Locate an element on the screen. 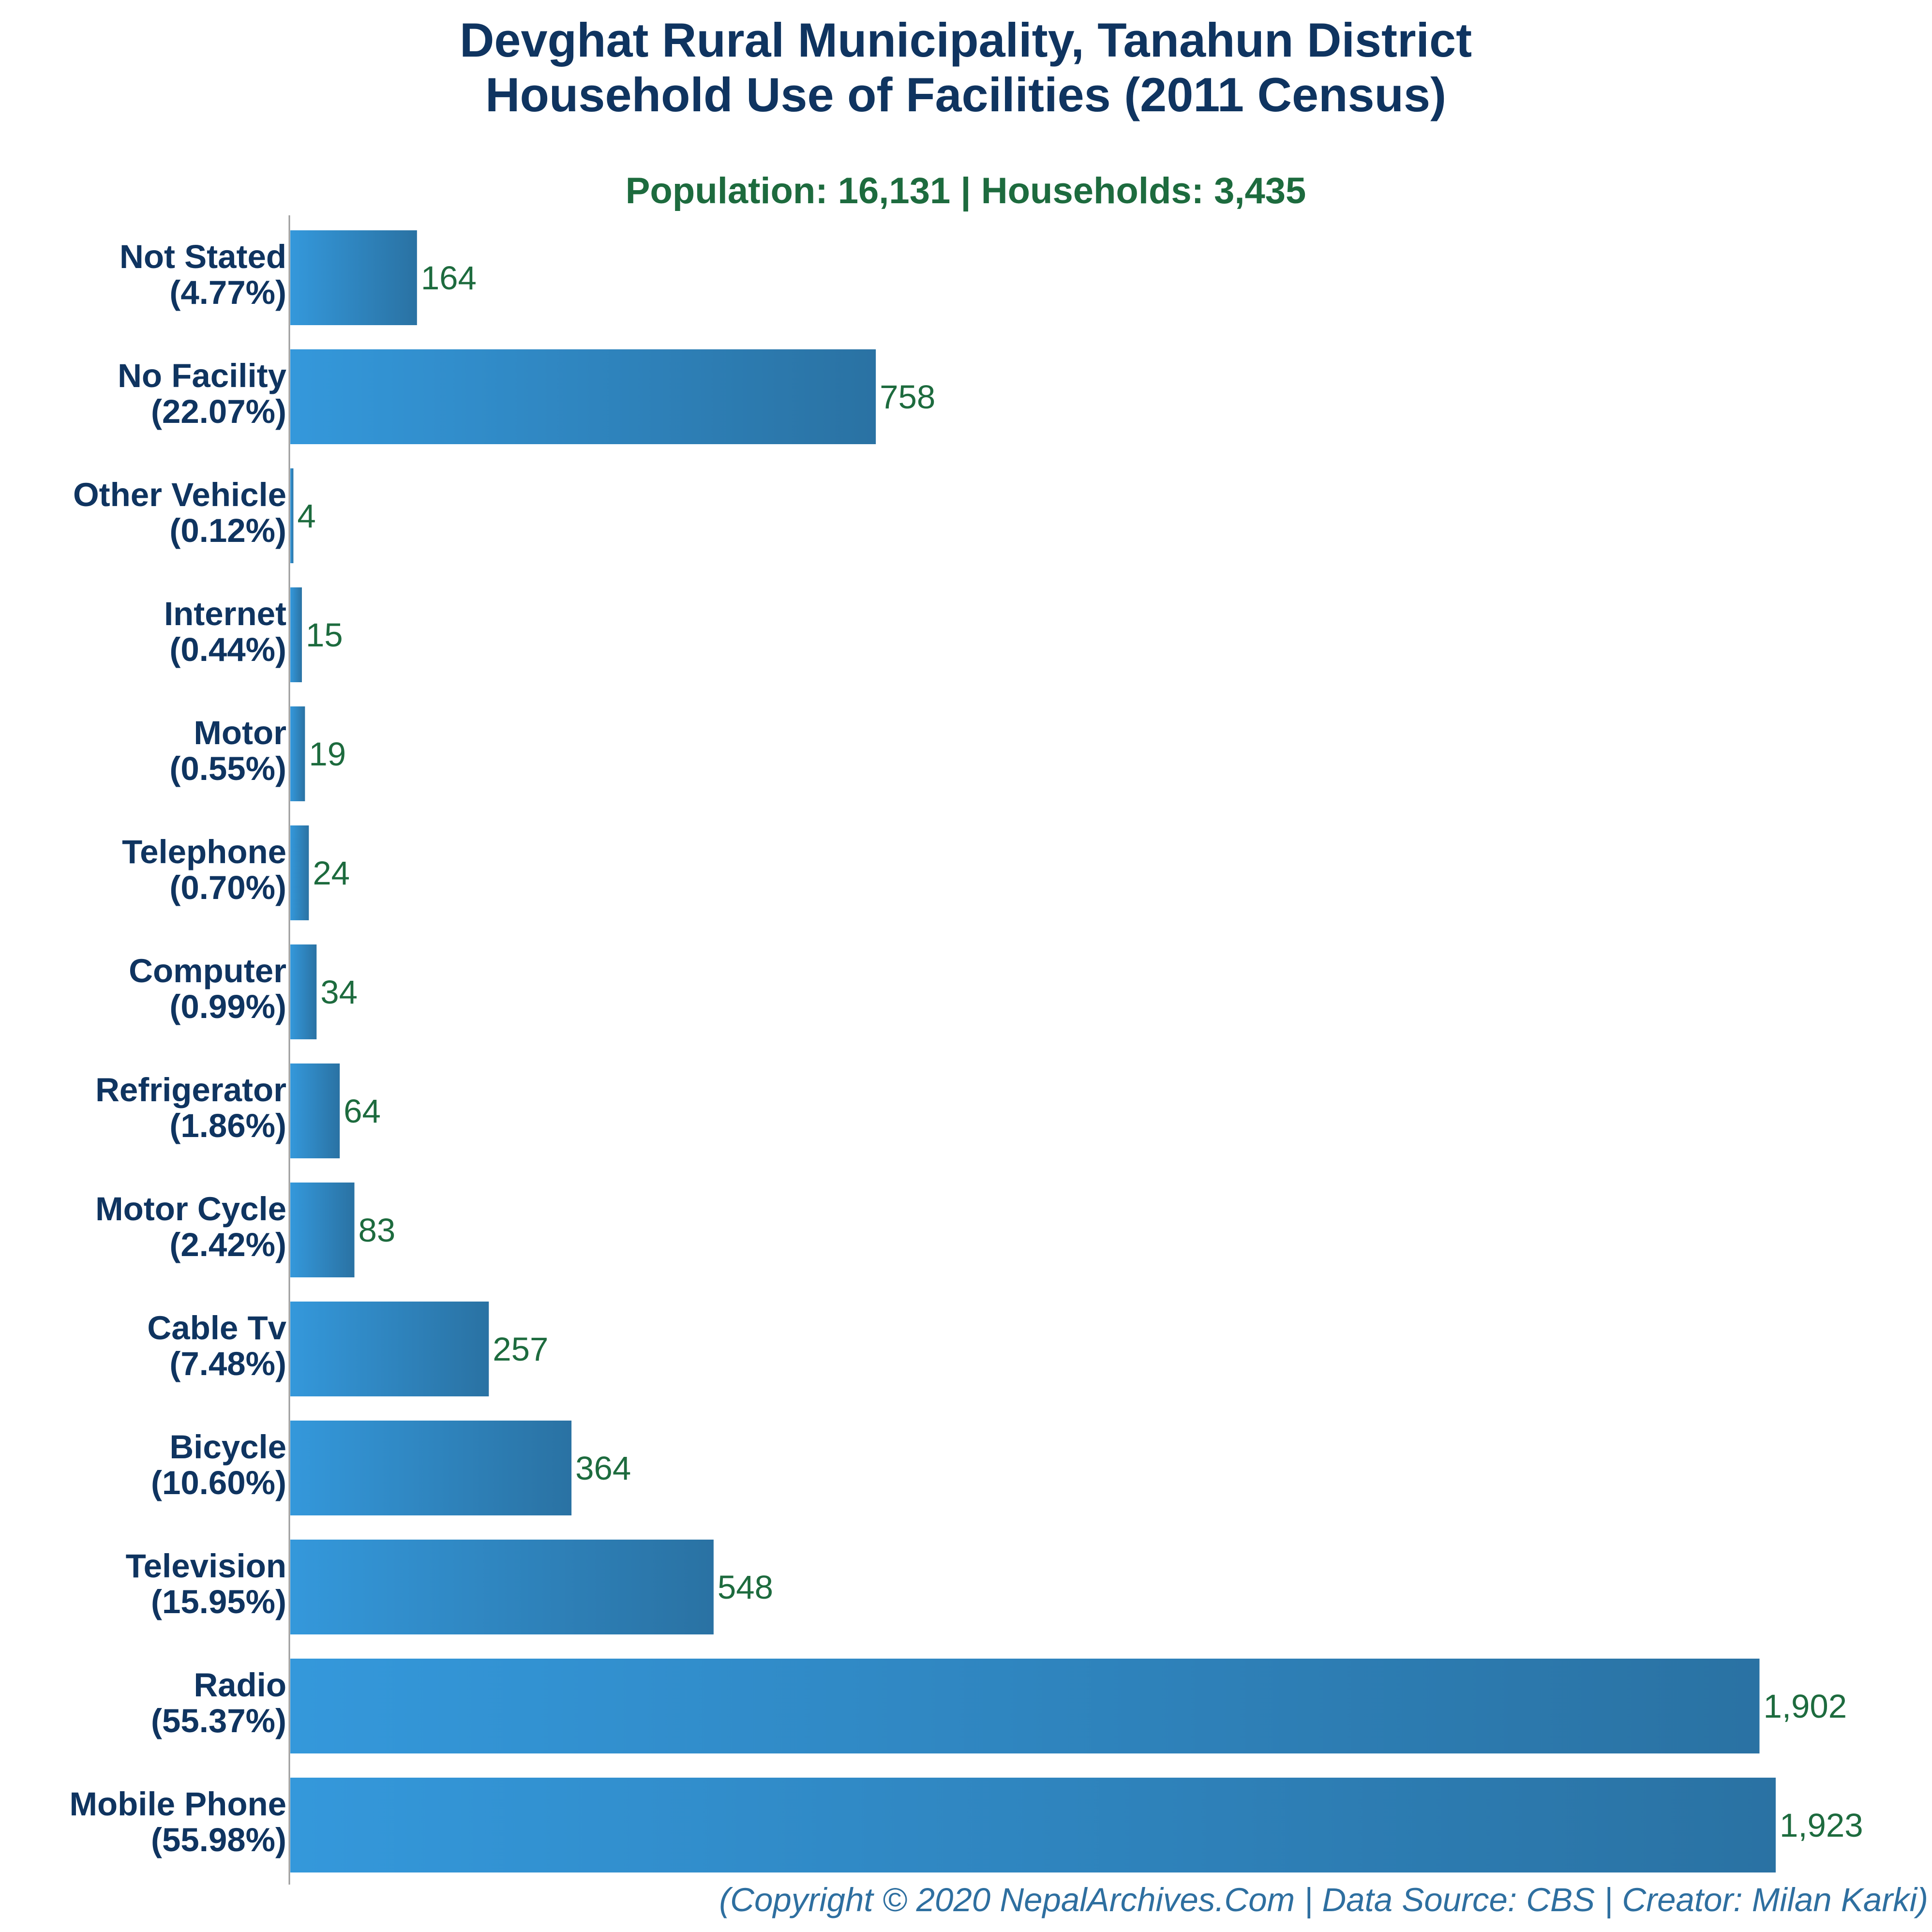 The width and height of the screenshot is (1932, 1932). category-percent-label: (22.07%) is located at coordinates (218, 411).